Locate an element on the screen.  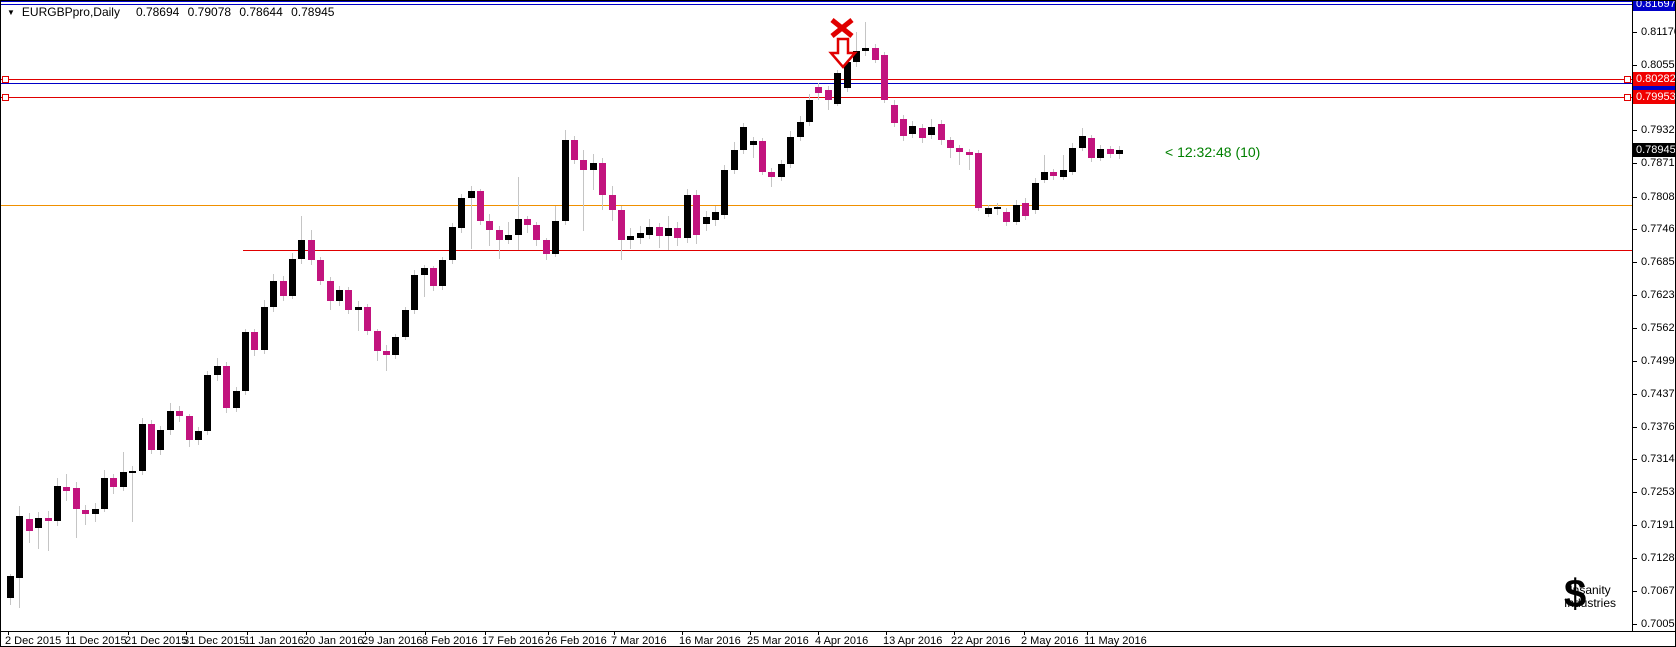
orange-level is located at coordinates (816, 205).